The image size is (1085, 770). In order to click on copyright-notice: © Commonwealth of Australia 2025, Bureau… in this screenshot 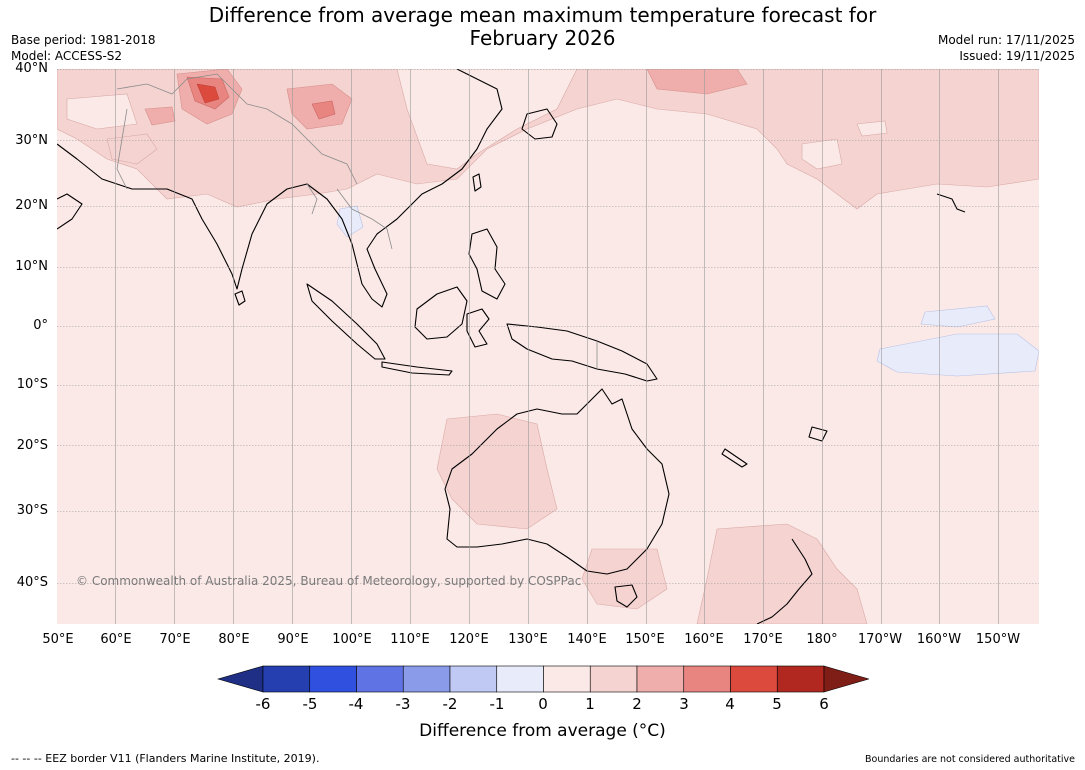, I will do `click(329, 581)`.